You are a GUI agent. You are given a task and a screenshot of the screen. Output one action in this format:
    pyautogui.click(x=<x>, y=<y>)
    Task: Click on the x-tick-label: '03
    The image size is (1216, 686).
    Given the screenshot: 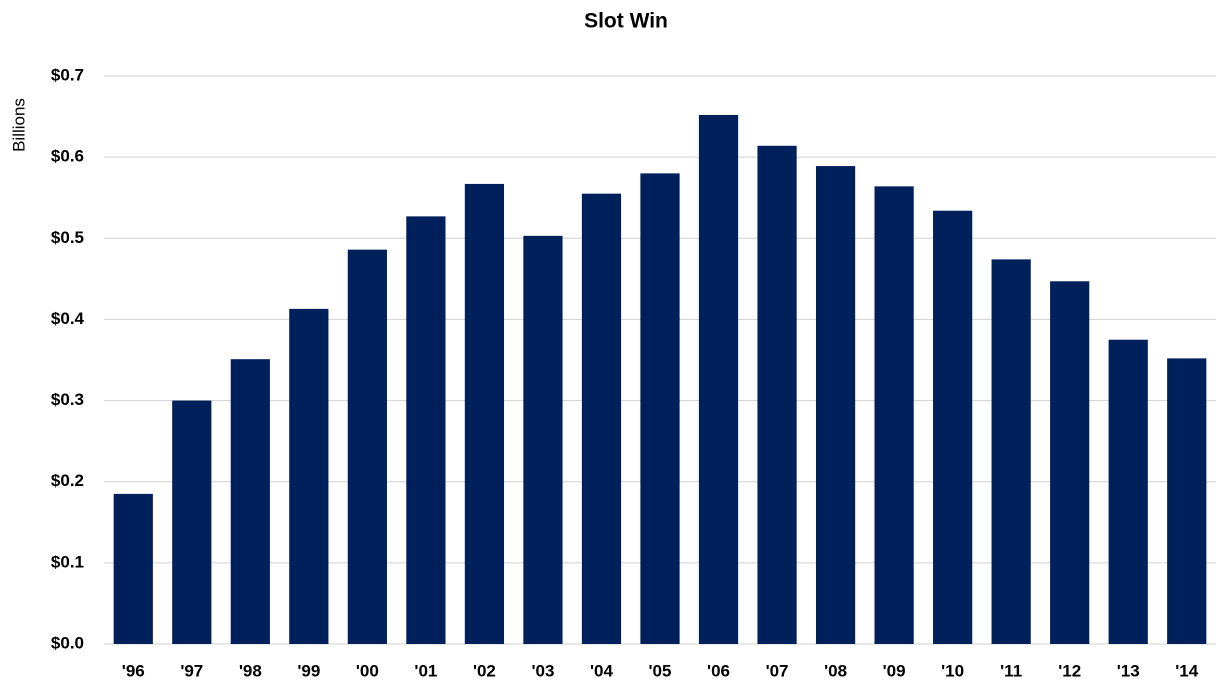 What is the action you would take?
    pyautogui.click(x=542, y=670)
    